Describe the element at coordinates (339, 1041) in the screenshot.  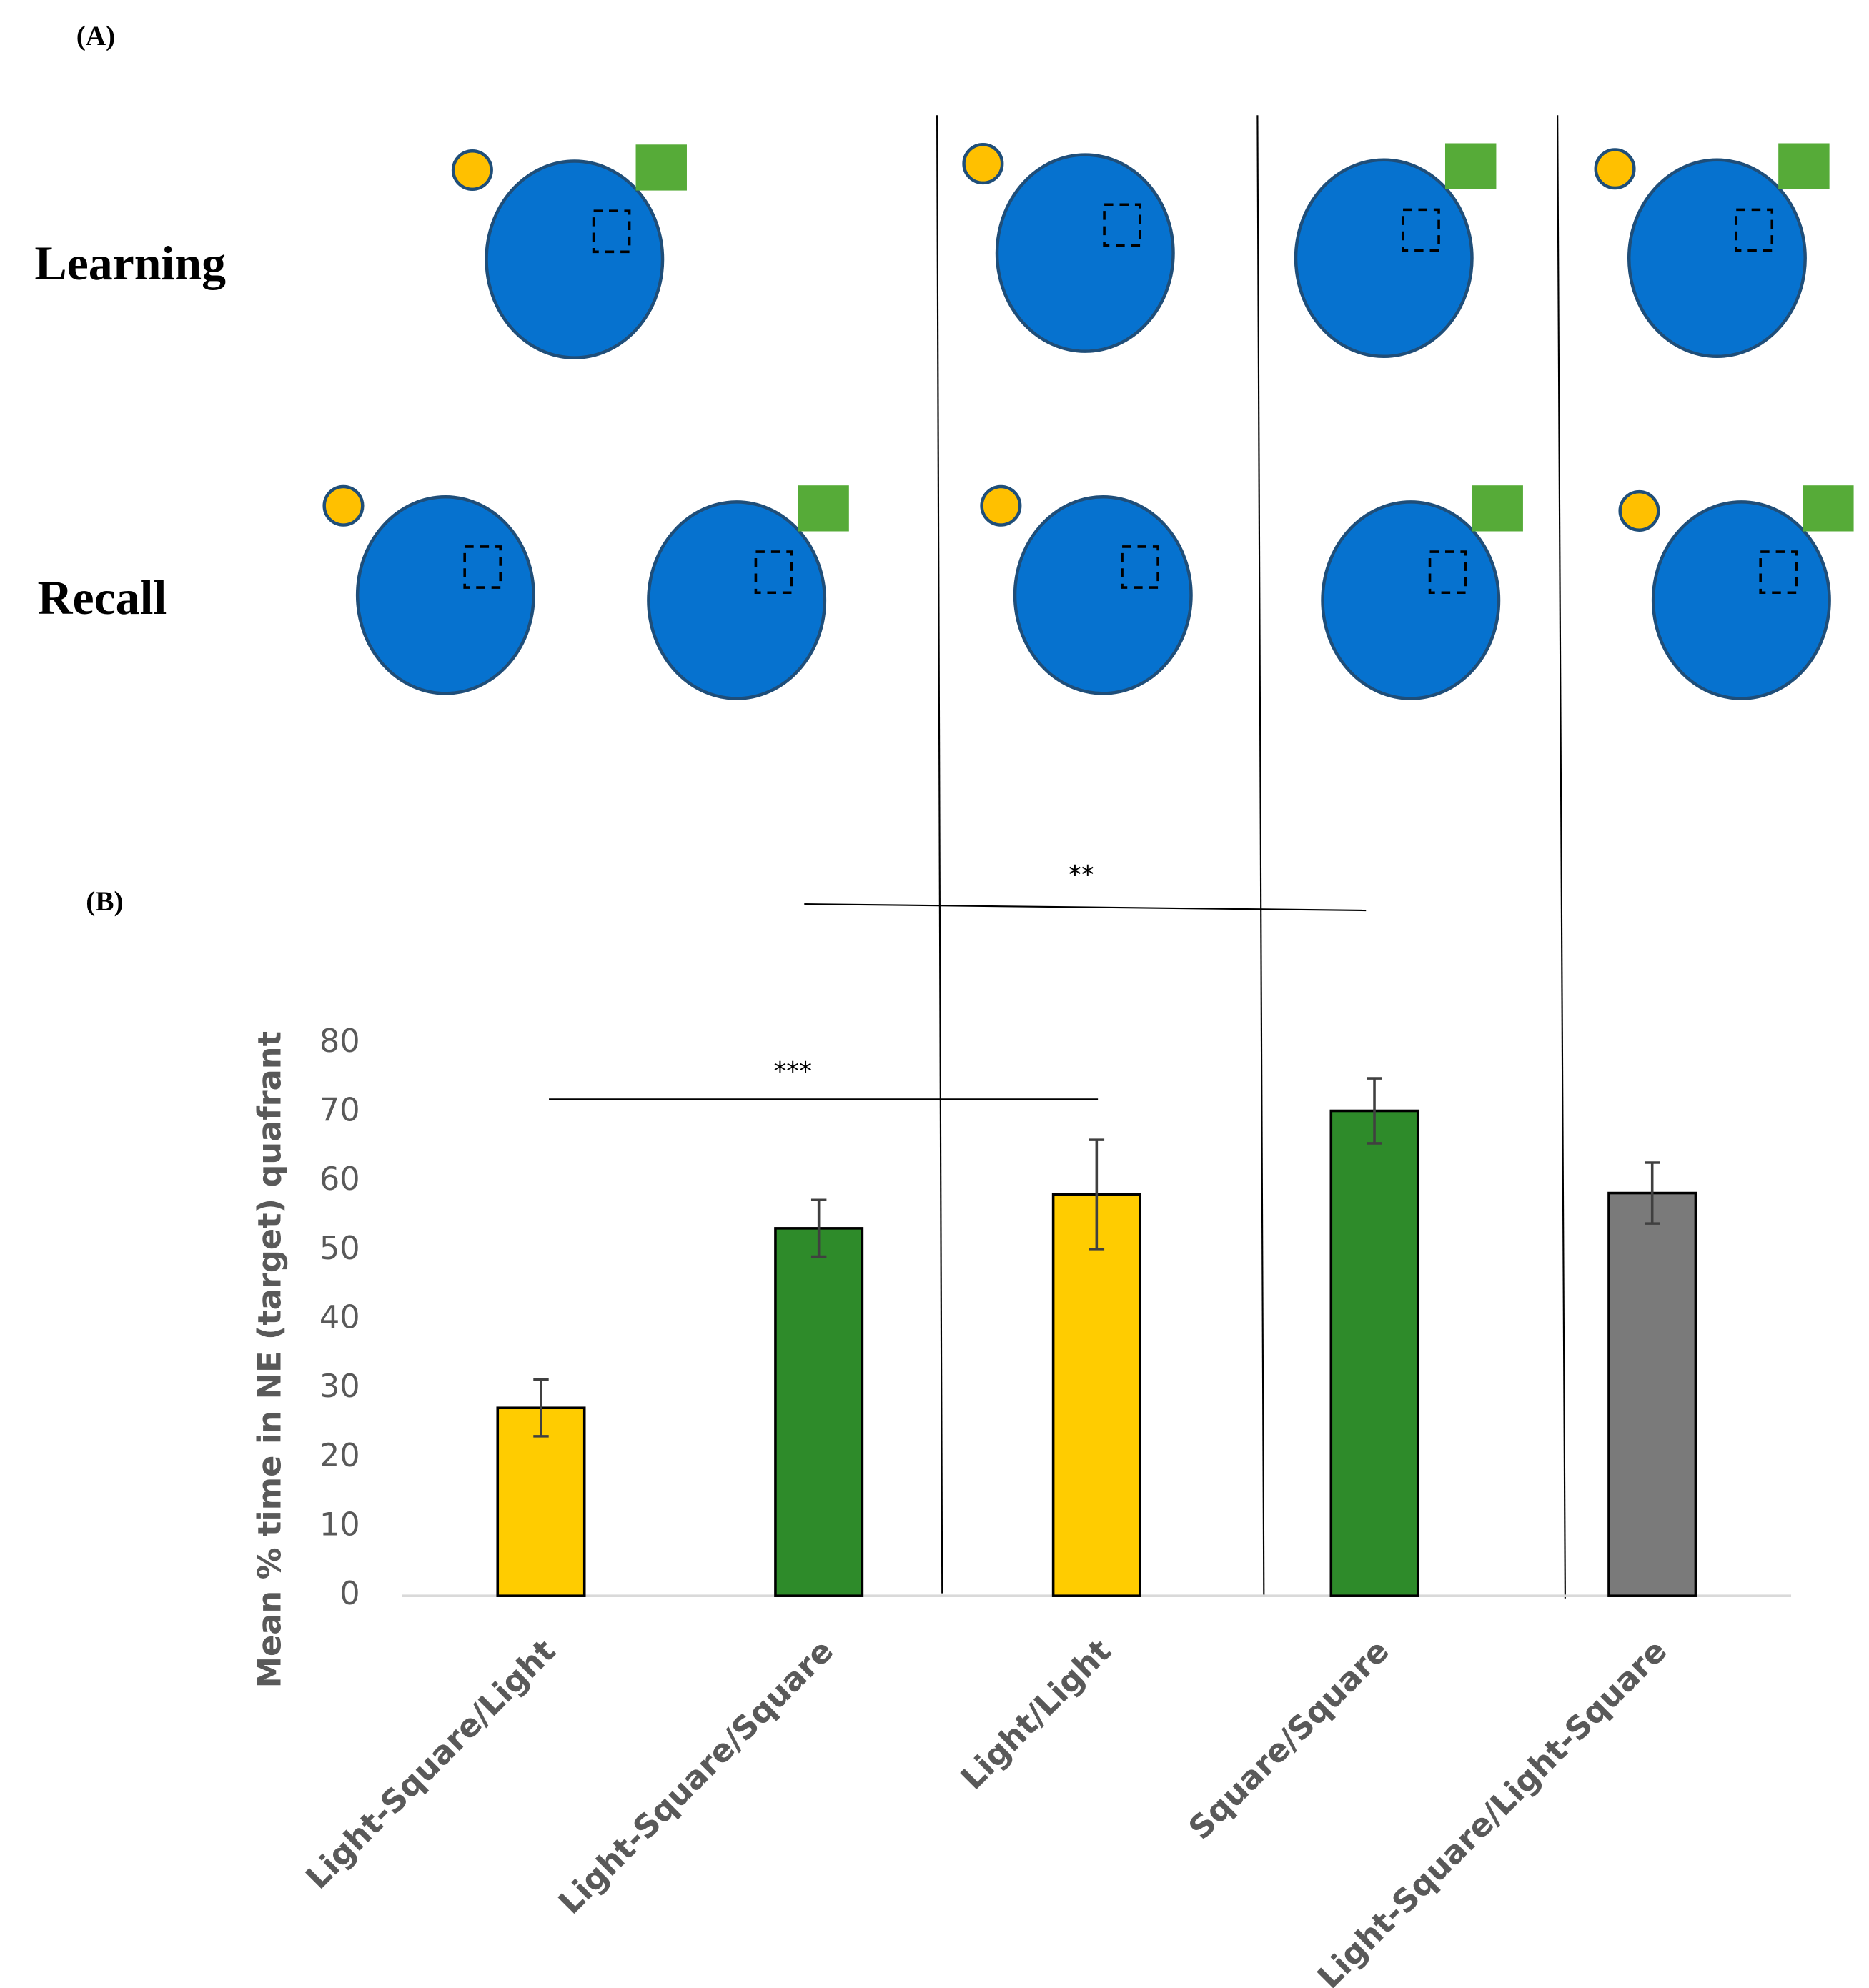
I see `y-tick-label: 80` at that location.